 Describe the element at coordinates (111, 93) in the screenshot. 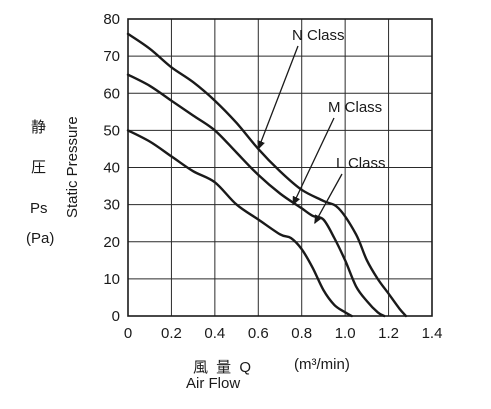

I see `y-tick-label-6: 60` at that location.